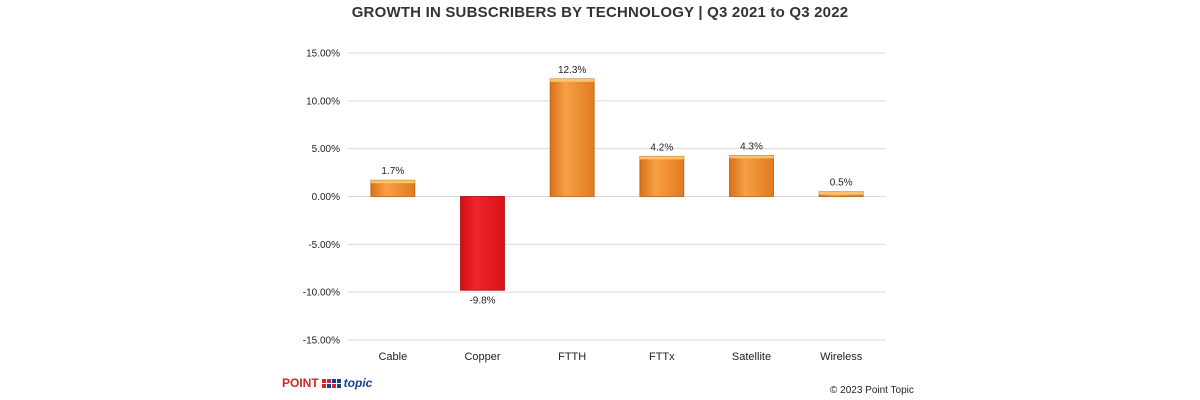  I want to click on data-label: 1.7%, so click(392, 171).